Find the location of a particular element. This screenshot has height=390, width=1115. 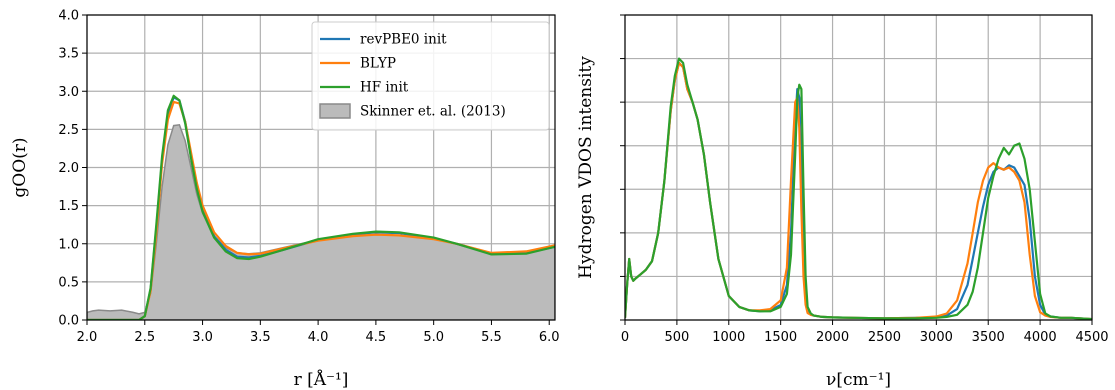

x-tick-label: 4500 is located at coordinates (1091, 337).